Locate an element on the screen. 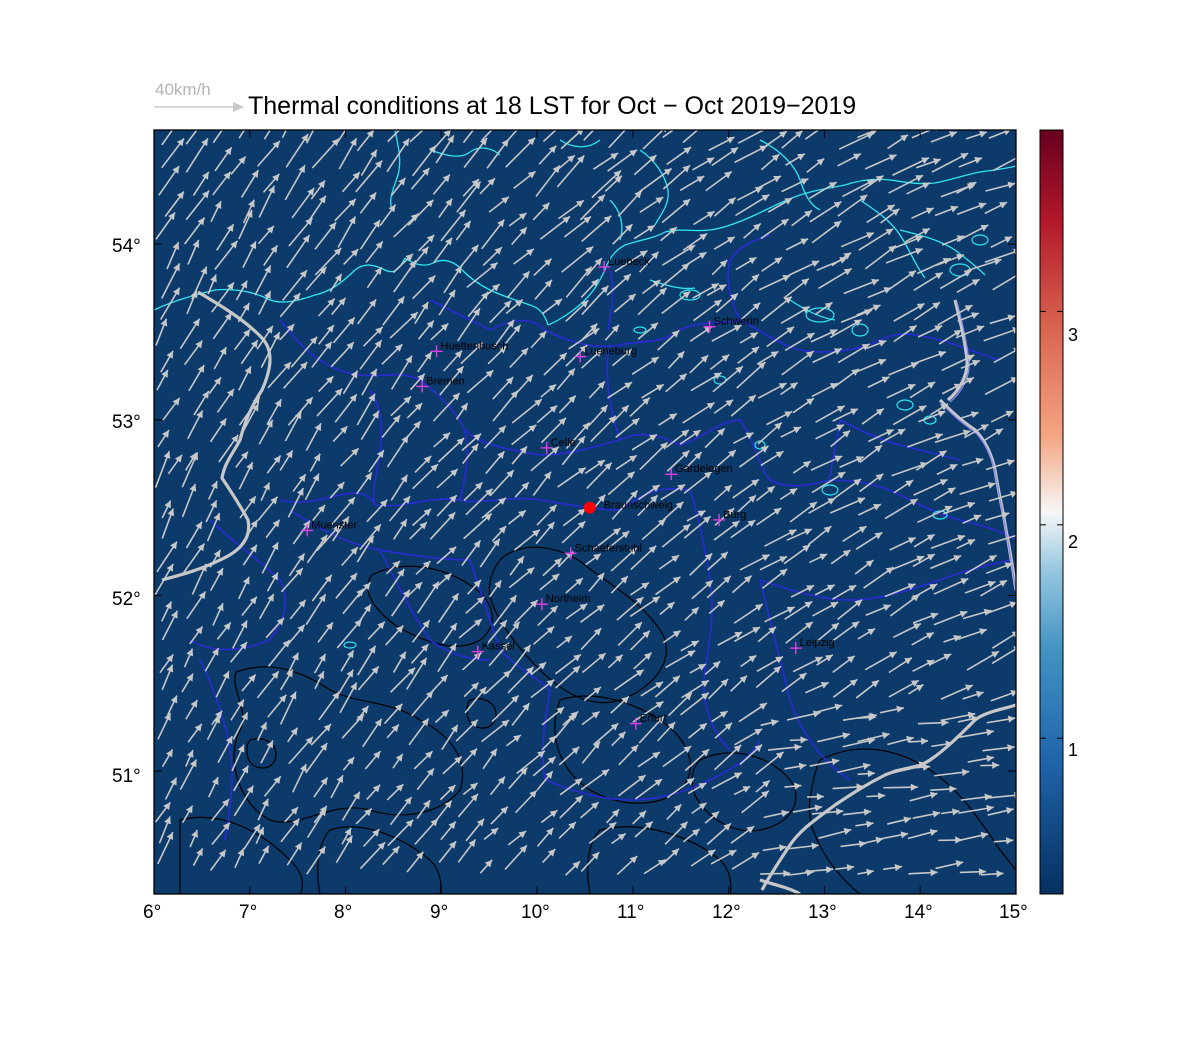  lat-tick-label: 52° is located at coordinates (126, 599).